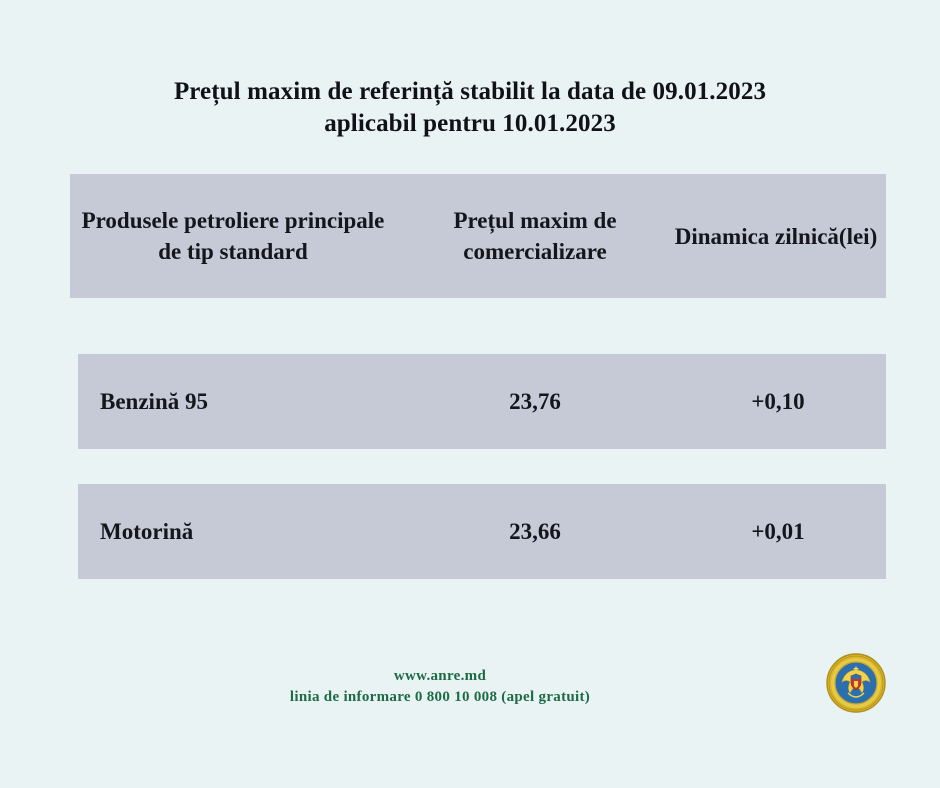 The width and height of the screenshot is (940, 788). I want to click on cell-max-price: 23,66, so click(535, 531).